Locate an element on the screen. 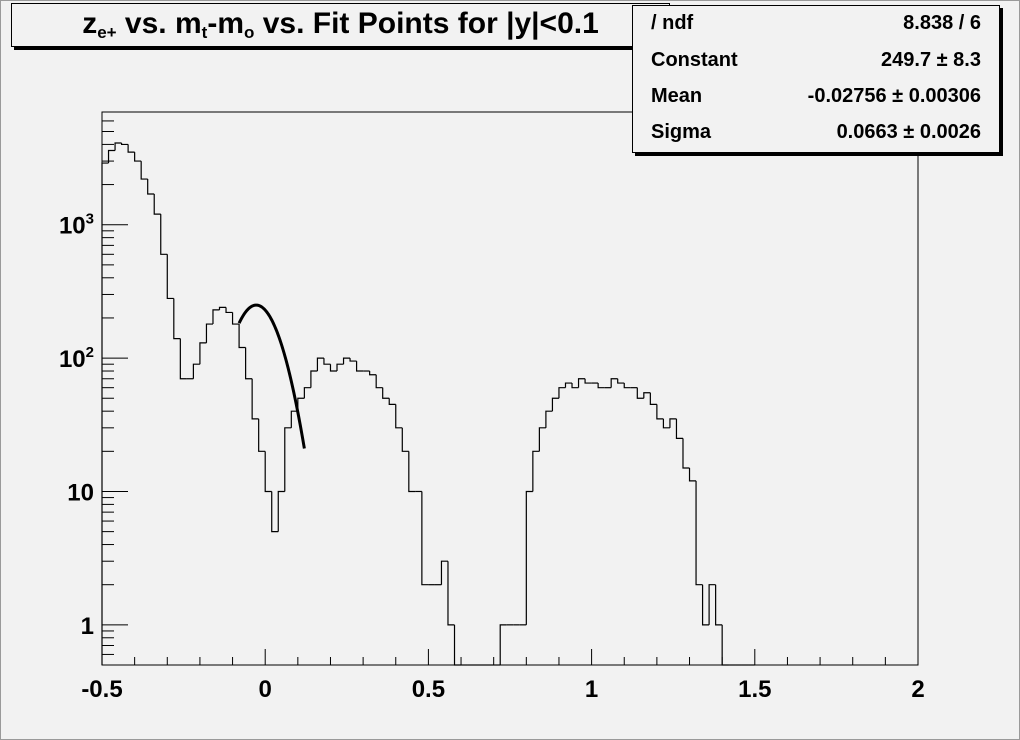 The image size is (1020, 740). title-box: ze+ vs. mt-mo vs. Fit Points for |y|<0.1 is located at coordinates (340, 25).